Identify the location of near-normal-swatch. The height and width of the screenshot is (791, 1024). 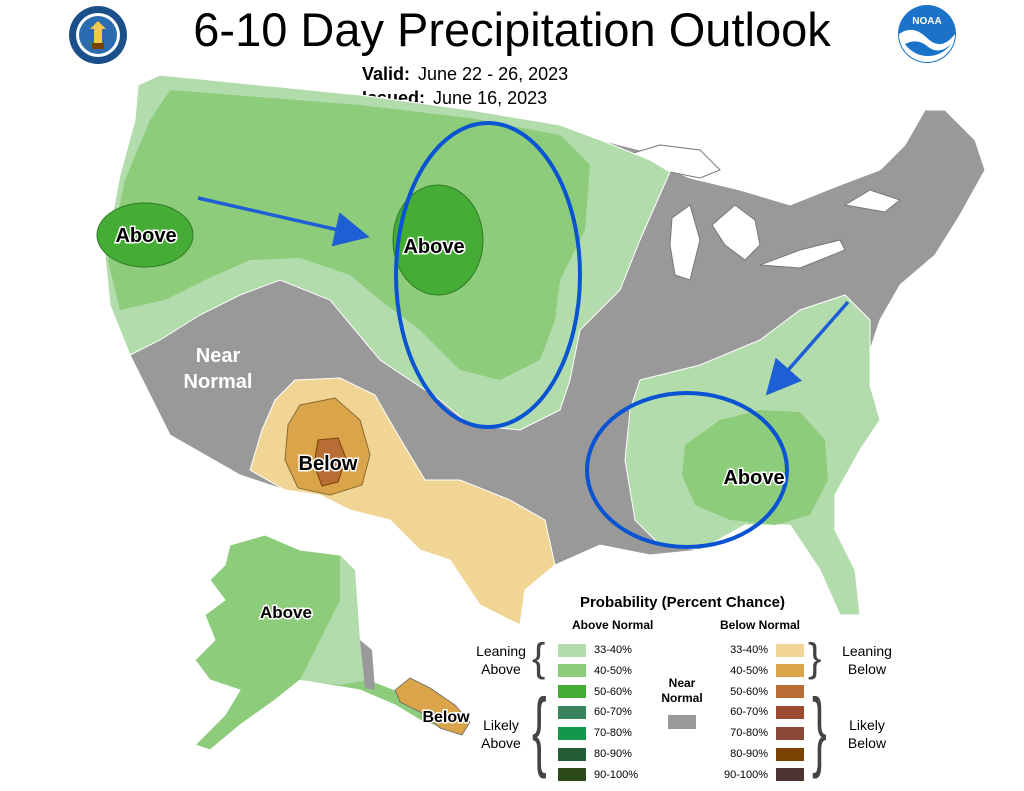
(682, 722).